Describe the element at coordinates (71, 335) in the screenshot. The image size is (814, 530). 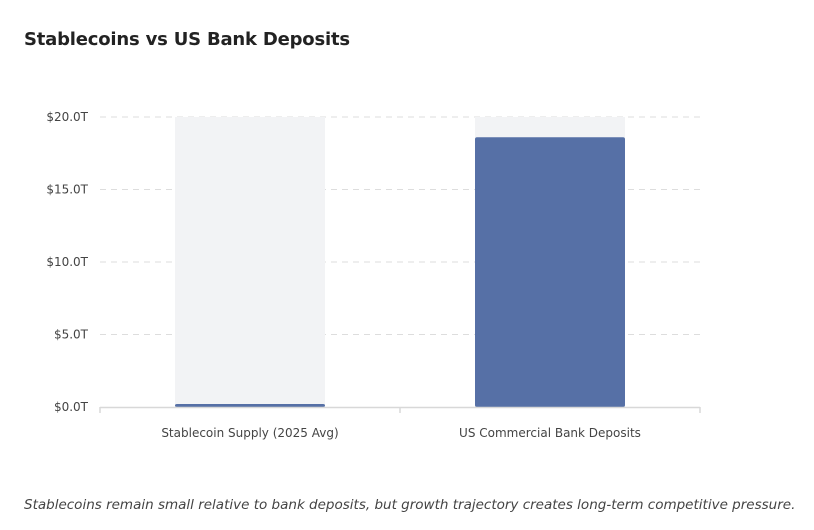
I see `y-tick-label: $5.0T` at that location.